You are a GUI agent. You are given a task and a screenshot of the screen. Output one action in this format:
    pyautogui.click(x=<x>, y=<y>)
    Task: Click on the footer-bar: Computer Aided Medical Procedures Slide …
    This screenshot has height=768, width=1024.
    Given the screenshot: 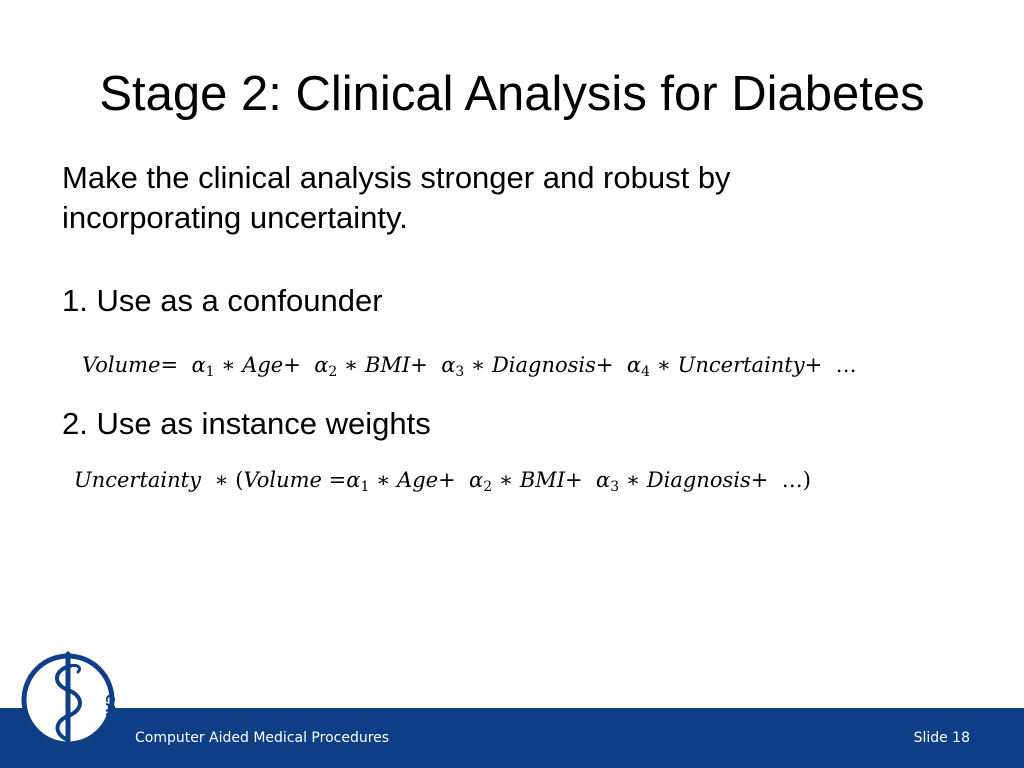 What is the action you would take?
    pyautogui.click(x=512, y=738)
    